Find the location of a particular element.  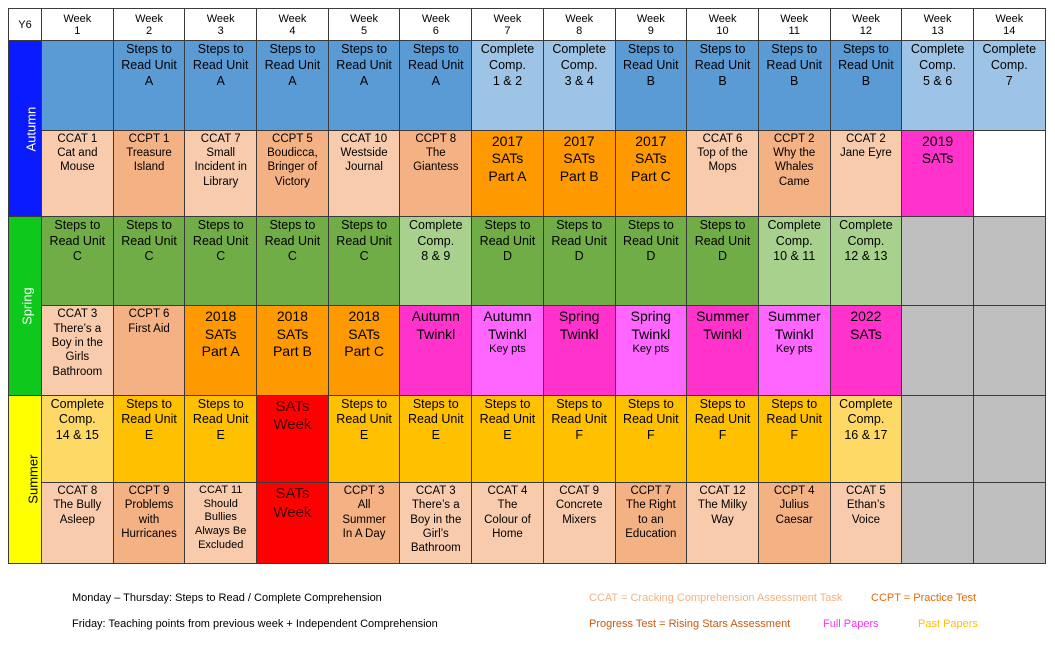

schedule-cell: 2017 SATs Part A is located at coordinates (507, 173).